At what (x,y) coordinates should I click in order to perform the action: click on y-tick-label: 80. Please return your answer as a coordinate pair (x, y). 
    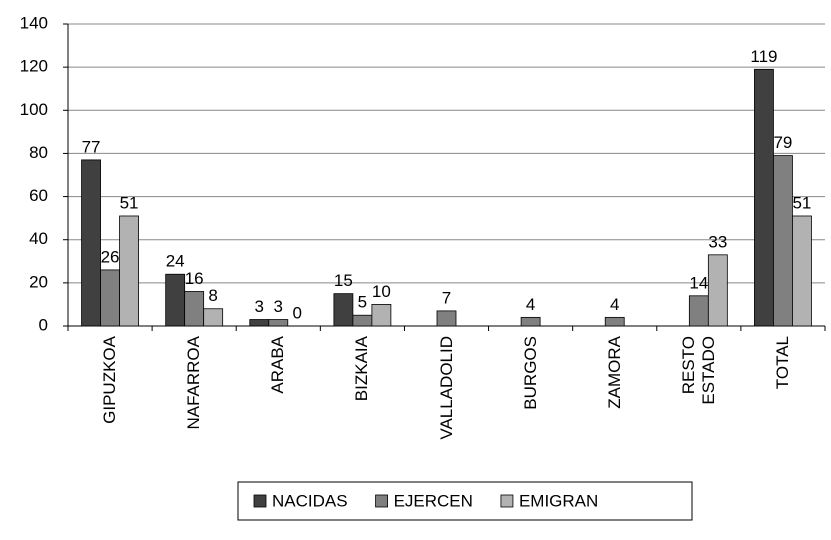
    Looking at the image, I should click on (38, 152).